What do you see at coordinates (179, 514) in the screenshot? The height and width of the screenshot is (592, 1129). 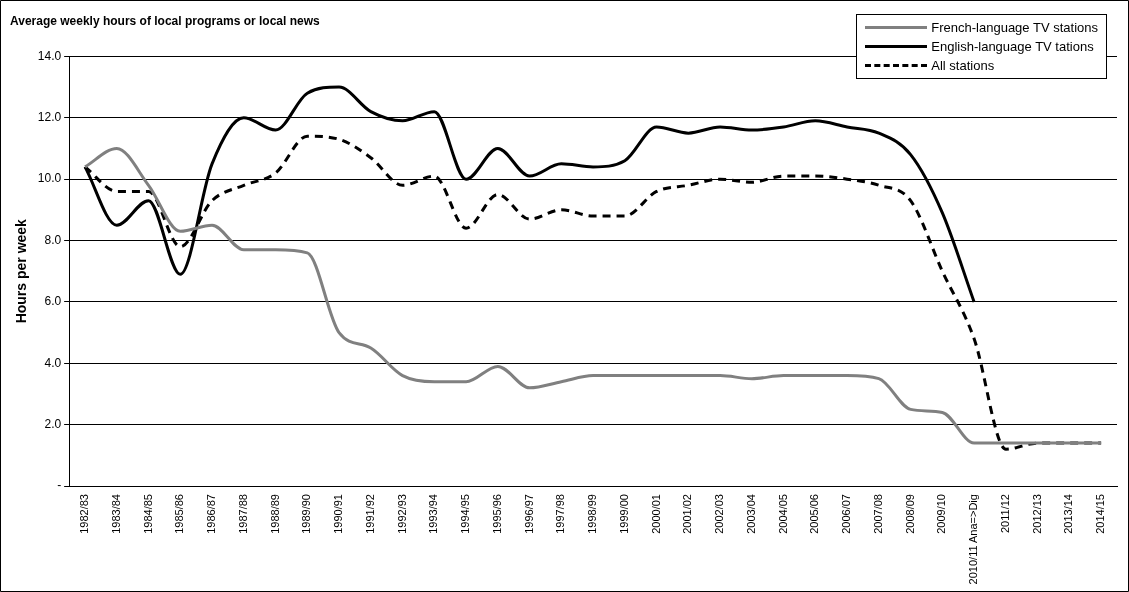 I see `x-tick-label: 1985/86` at bounding box center [179, 514].